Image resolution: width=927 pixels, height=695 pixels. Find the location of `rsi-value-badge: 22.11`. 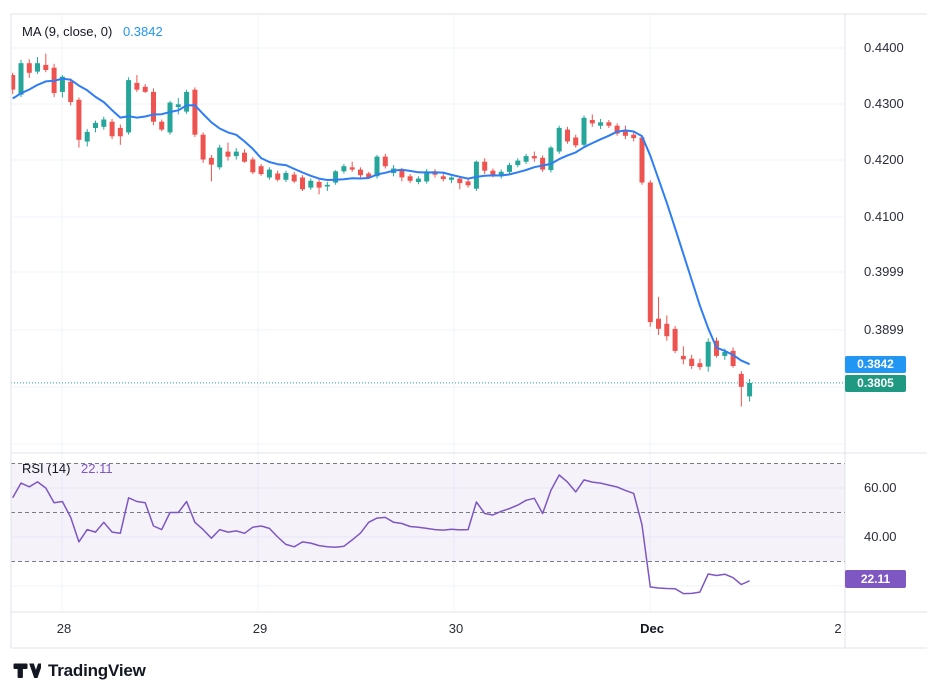

rsi-value-badge: 22.11 is located at coordinates (875, 579).